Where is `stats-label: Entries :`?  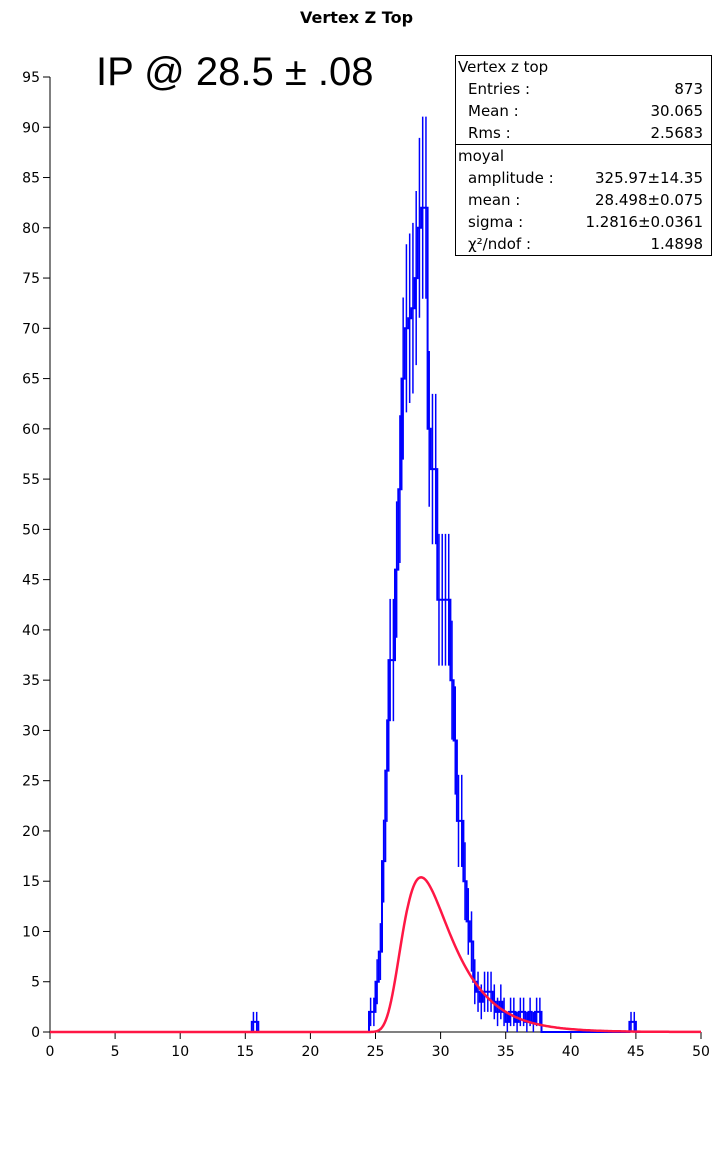
stats-label: Entries : is located at coordinates (499, 89).